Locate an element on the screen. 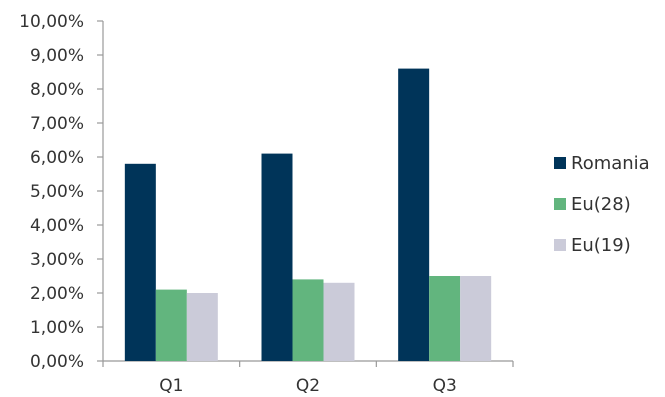 The height and width of the screenshot is (397, 665). y-tick-label: 1,00% is located at coordinates (57, 328).